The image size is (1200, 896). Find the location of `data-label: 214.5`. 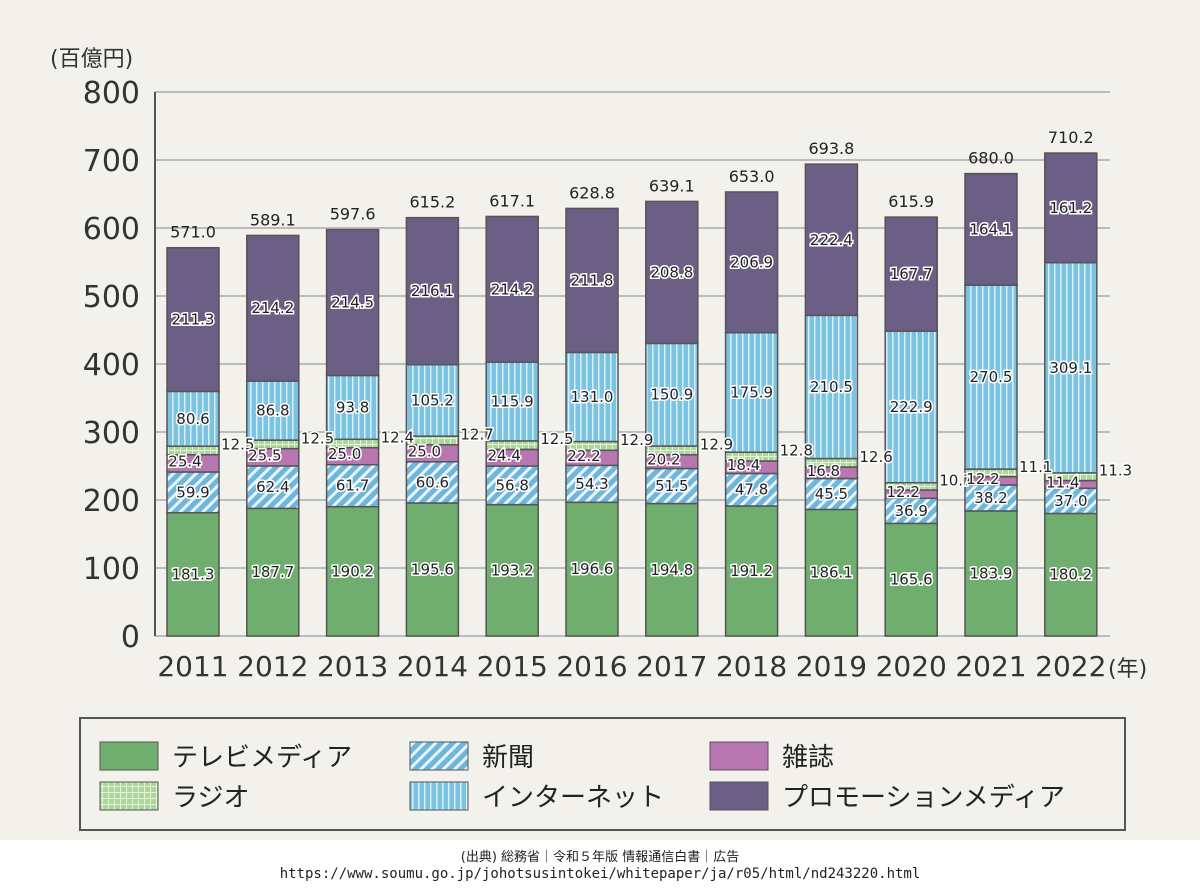

data-label: 214.5 is located at coordinates (352, 303).